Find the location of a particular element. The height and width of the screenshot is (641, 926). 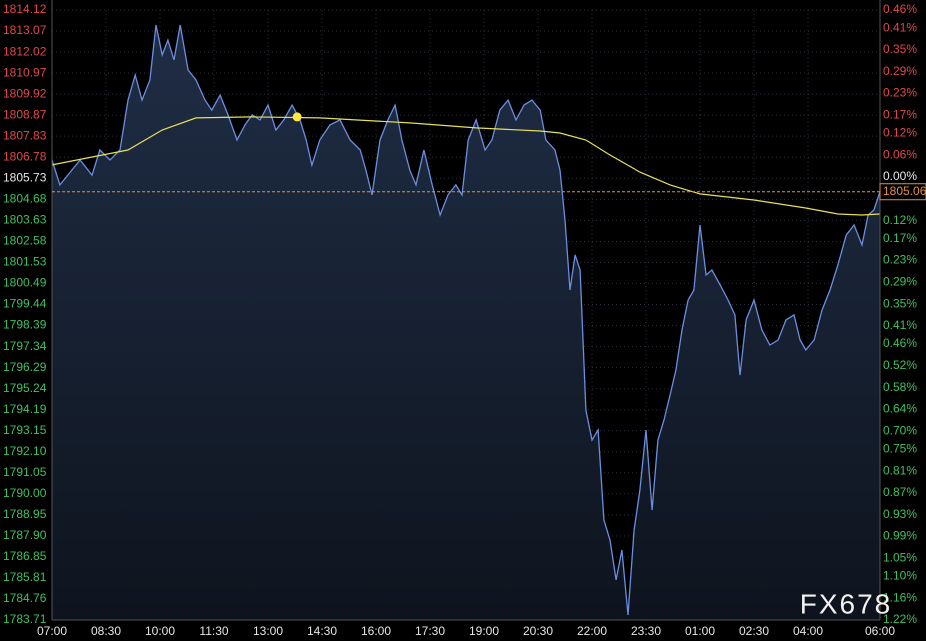

y-tick-label: 1802.58 is located at coordinates (25, 241).